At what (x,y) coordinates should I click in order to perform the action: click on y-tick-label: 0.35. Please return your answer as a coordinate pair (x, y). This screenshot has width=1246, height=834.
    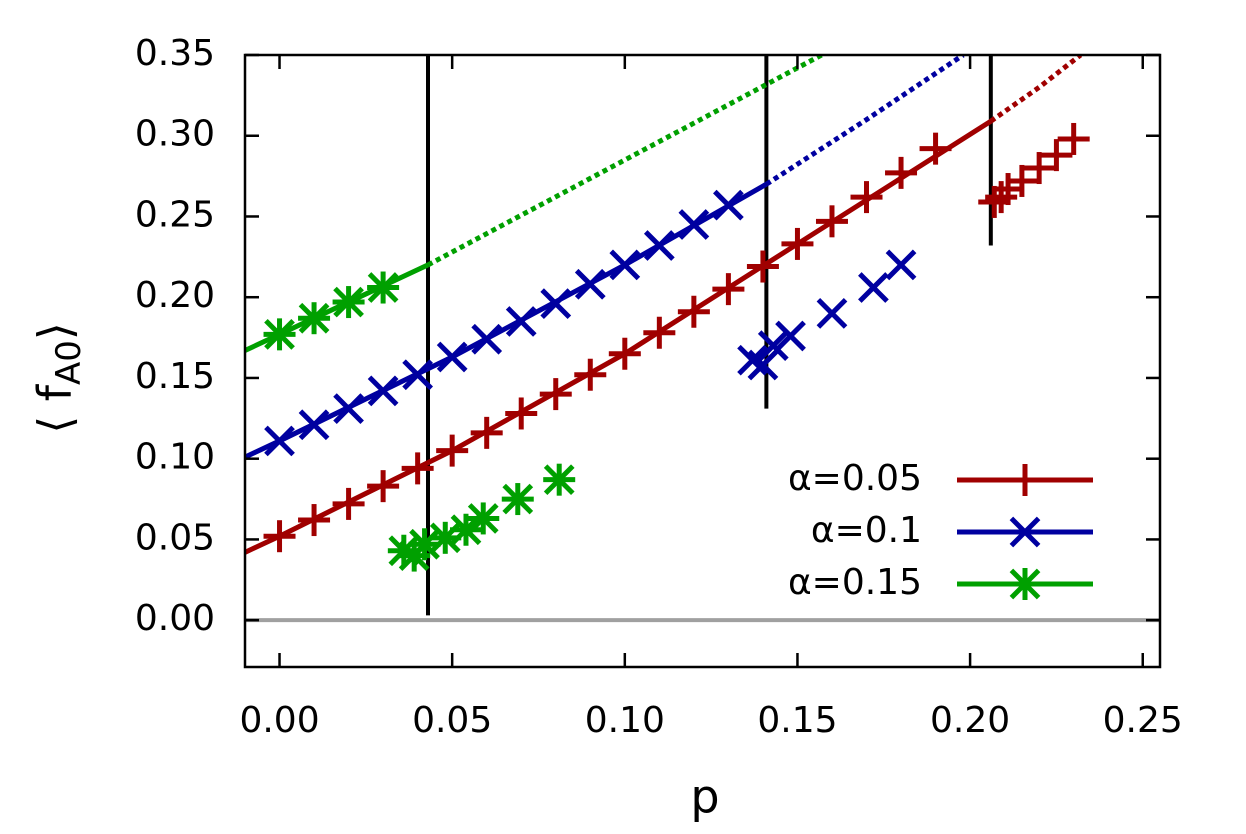
    Looking at the image, I should click on (175, 53).